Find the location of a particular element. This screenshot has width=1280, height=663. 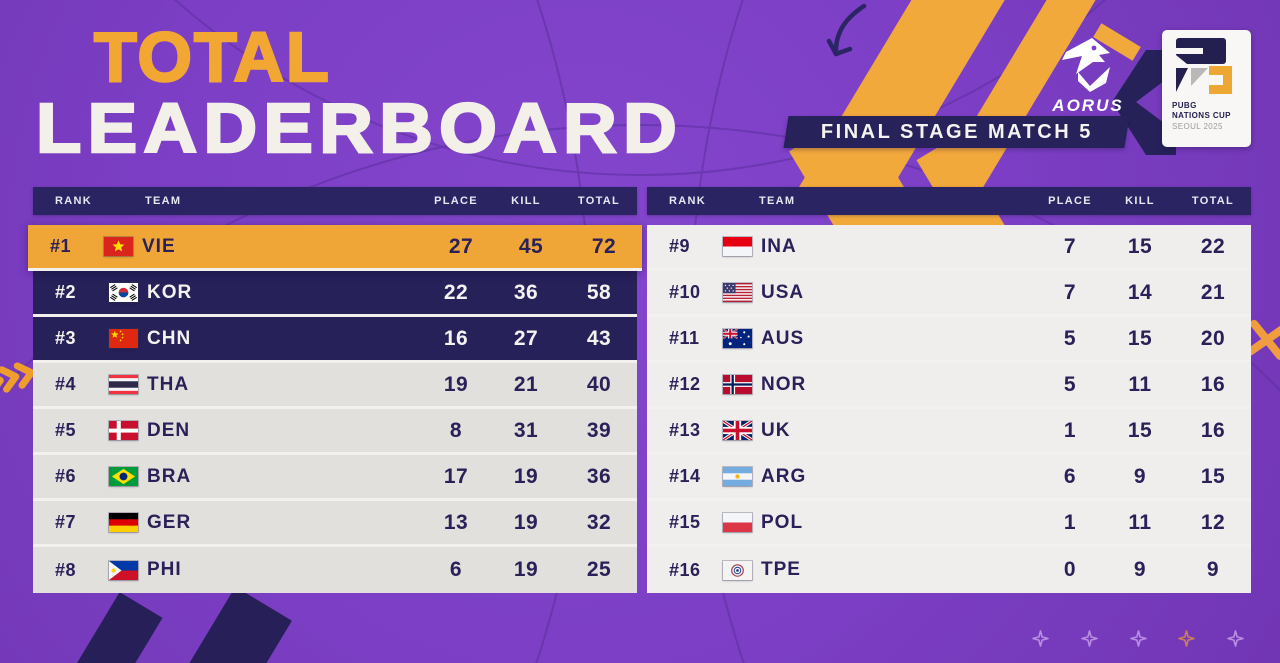

rank-cell: #2 is located at coordinates (66, 292).